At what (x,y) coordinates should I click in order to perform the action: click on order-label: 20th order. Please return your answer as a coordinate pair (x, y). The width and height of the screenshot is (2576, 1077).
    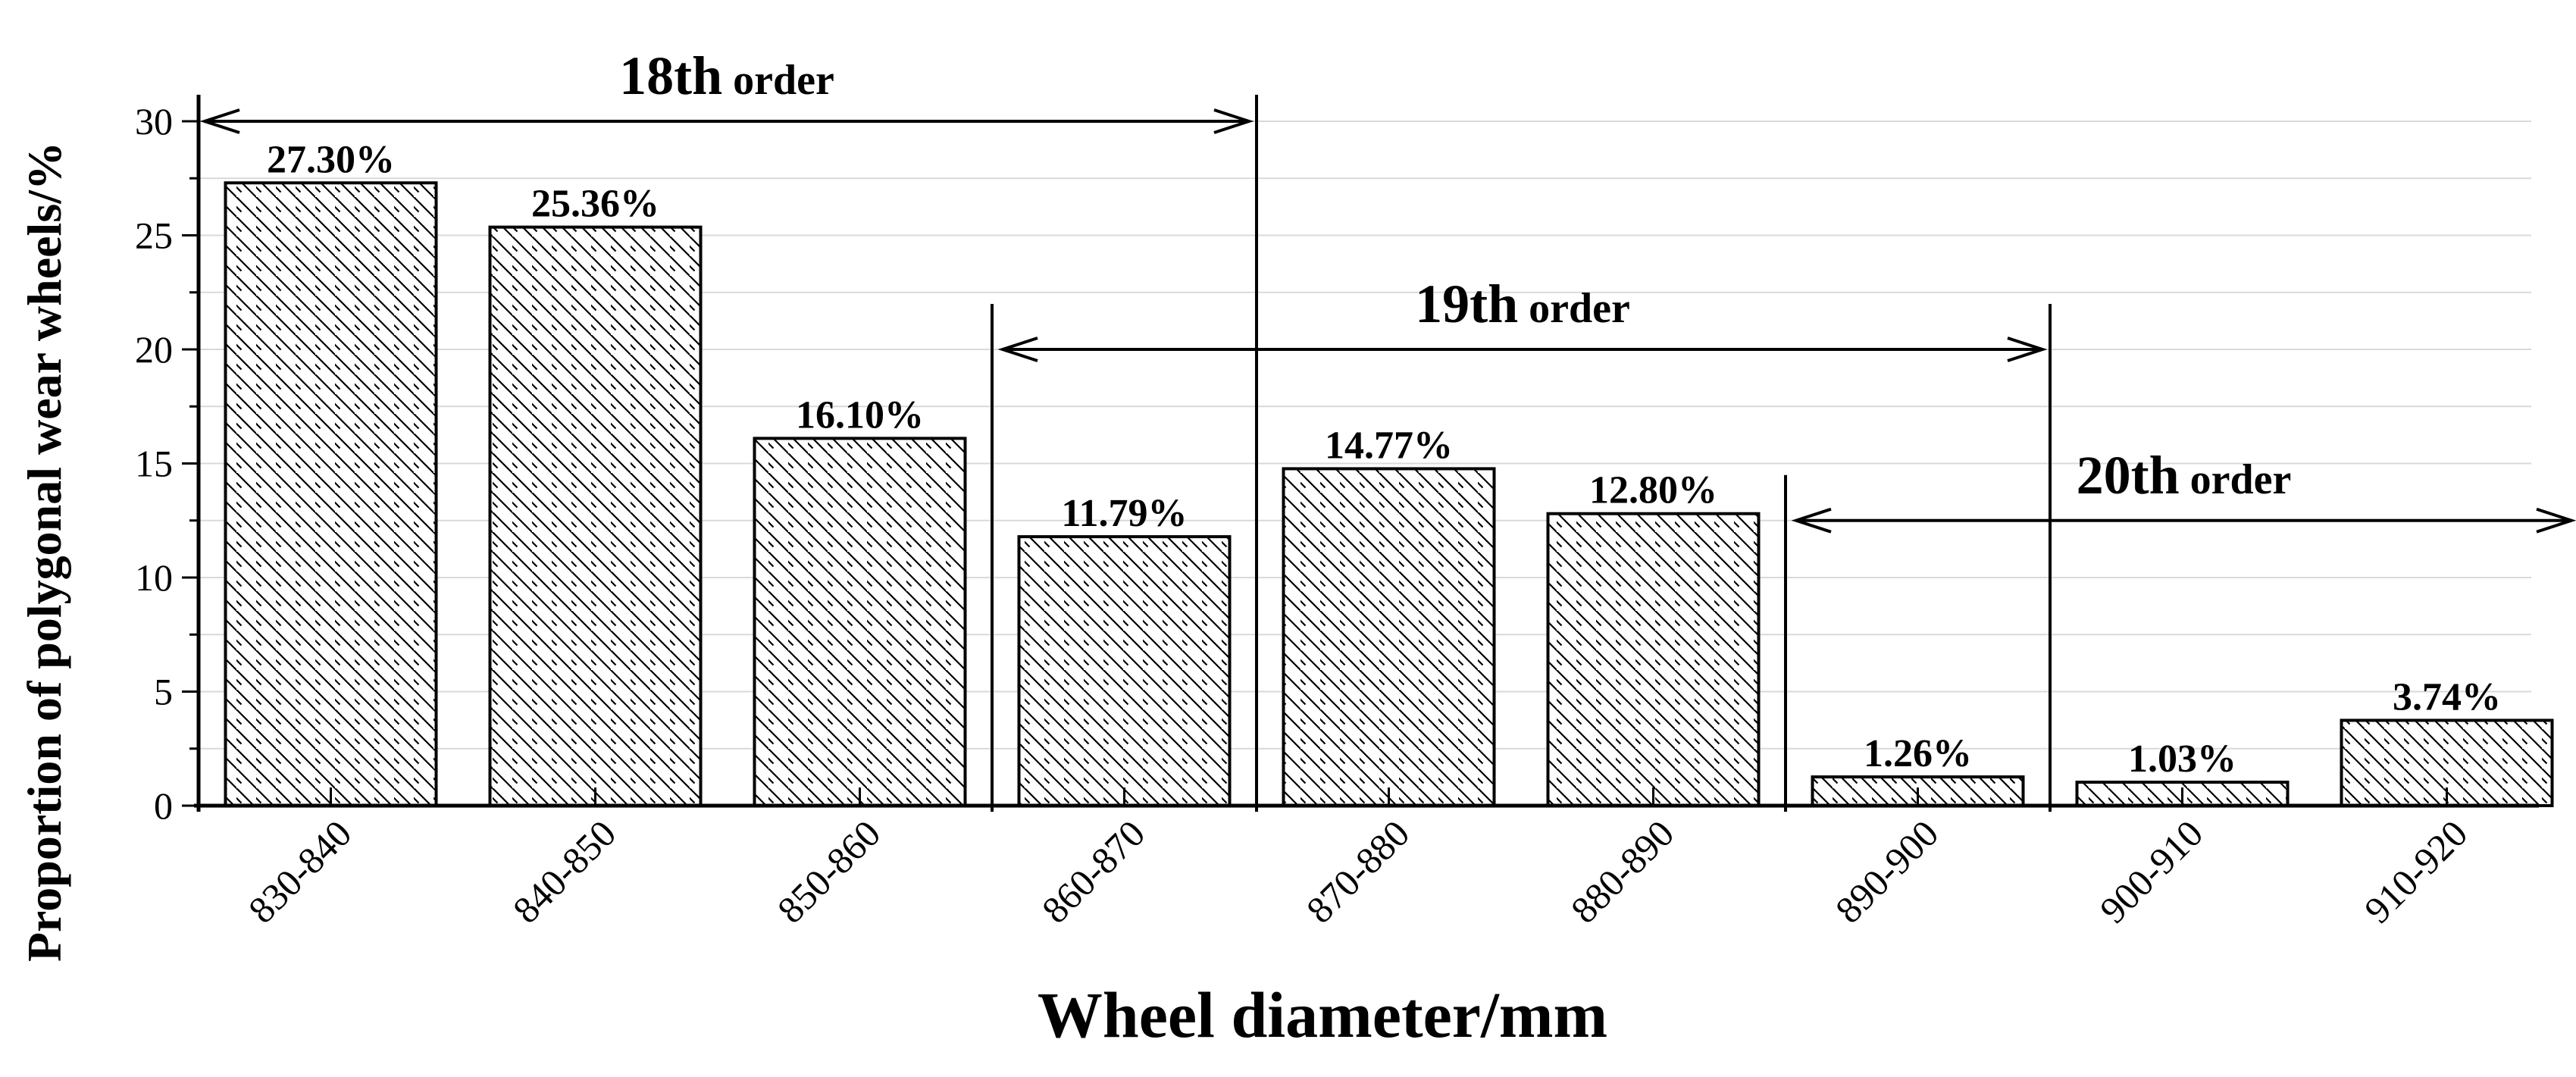
    Looking at the image, I should click on (2184, 475).